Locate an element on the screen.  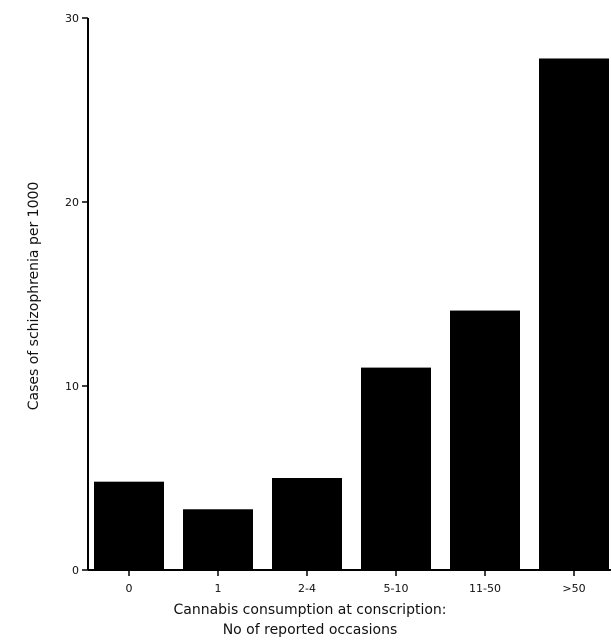
x-tick-label: 1 is located at coordinates (218, 588).